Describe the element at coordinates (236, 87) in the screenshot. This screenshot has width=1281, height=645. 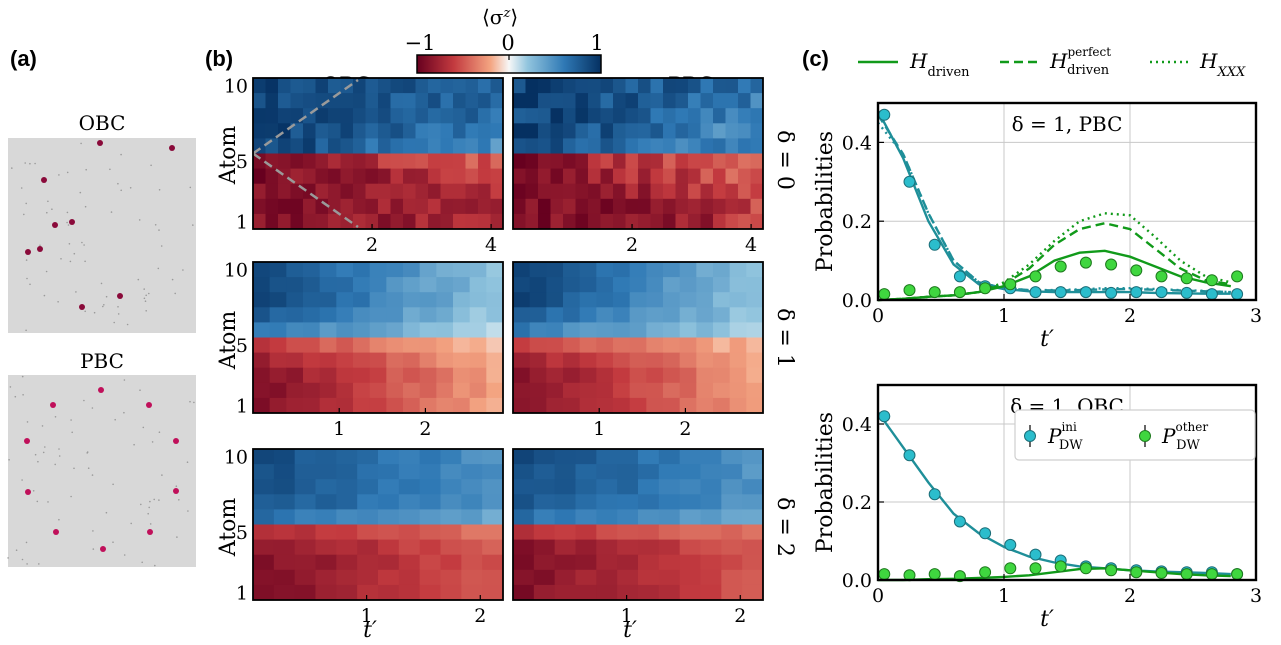
I see `y-tick-label: 10` at that location.